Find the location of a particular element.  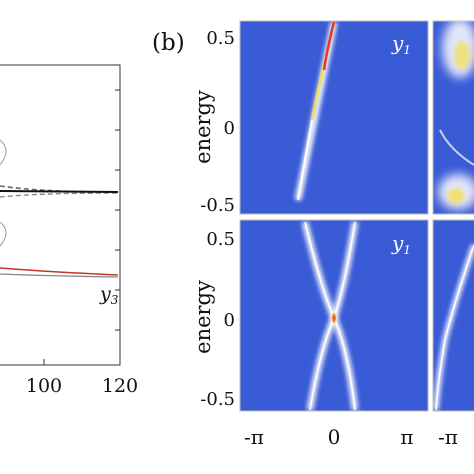

bottom-y-tick-0-5: 0.5 is located at coordinates (220, 239).